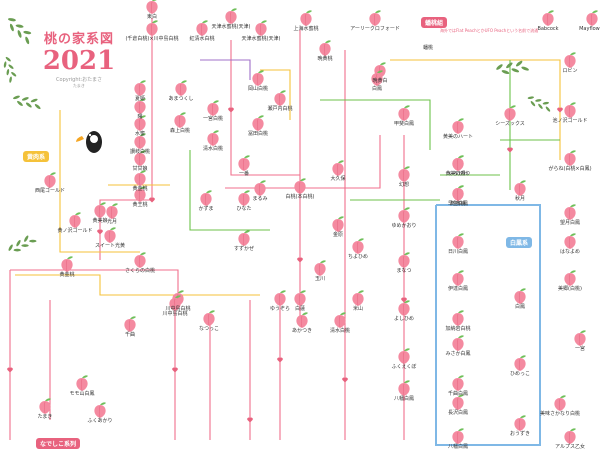 The width and height of the screenshot is (600, 454). I want to click on peach-label-ouzuki: おうずき, so click(520, 434).